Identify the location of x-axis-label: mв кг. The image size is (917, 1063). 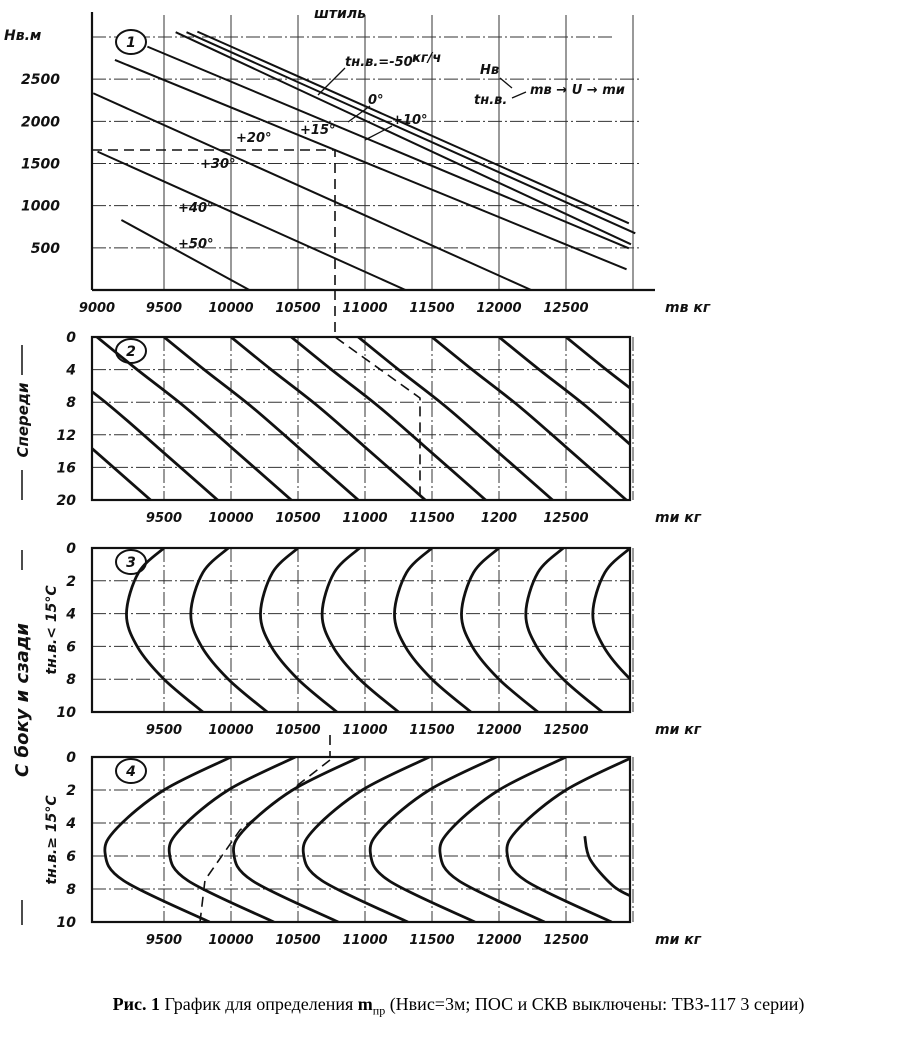
(688, 308).